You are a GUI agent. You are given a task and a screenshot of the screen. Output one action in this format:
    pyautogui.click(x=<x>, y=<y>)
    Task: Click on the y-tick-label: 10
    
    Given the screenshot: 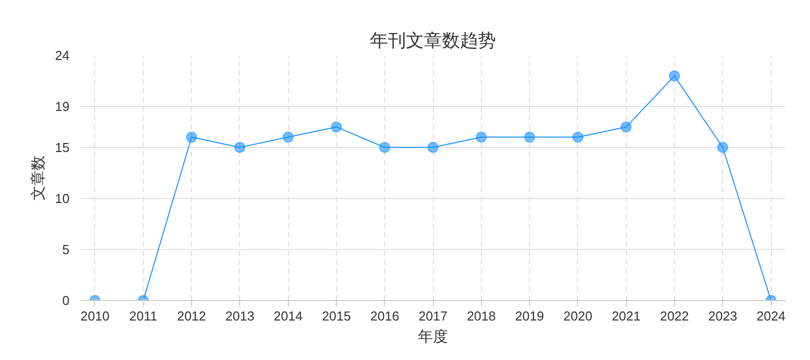 What is the action you would take?
    pyautogui.click(x=62, y=198)
    